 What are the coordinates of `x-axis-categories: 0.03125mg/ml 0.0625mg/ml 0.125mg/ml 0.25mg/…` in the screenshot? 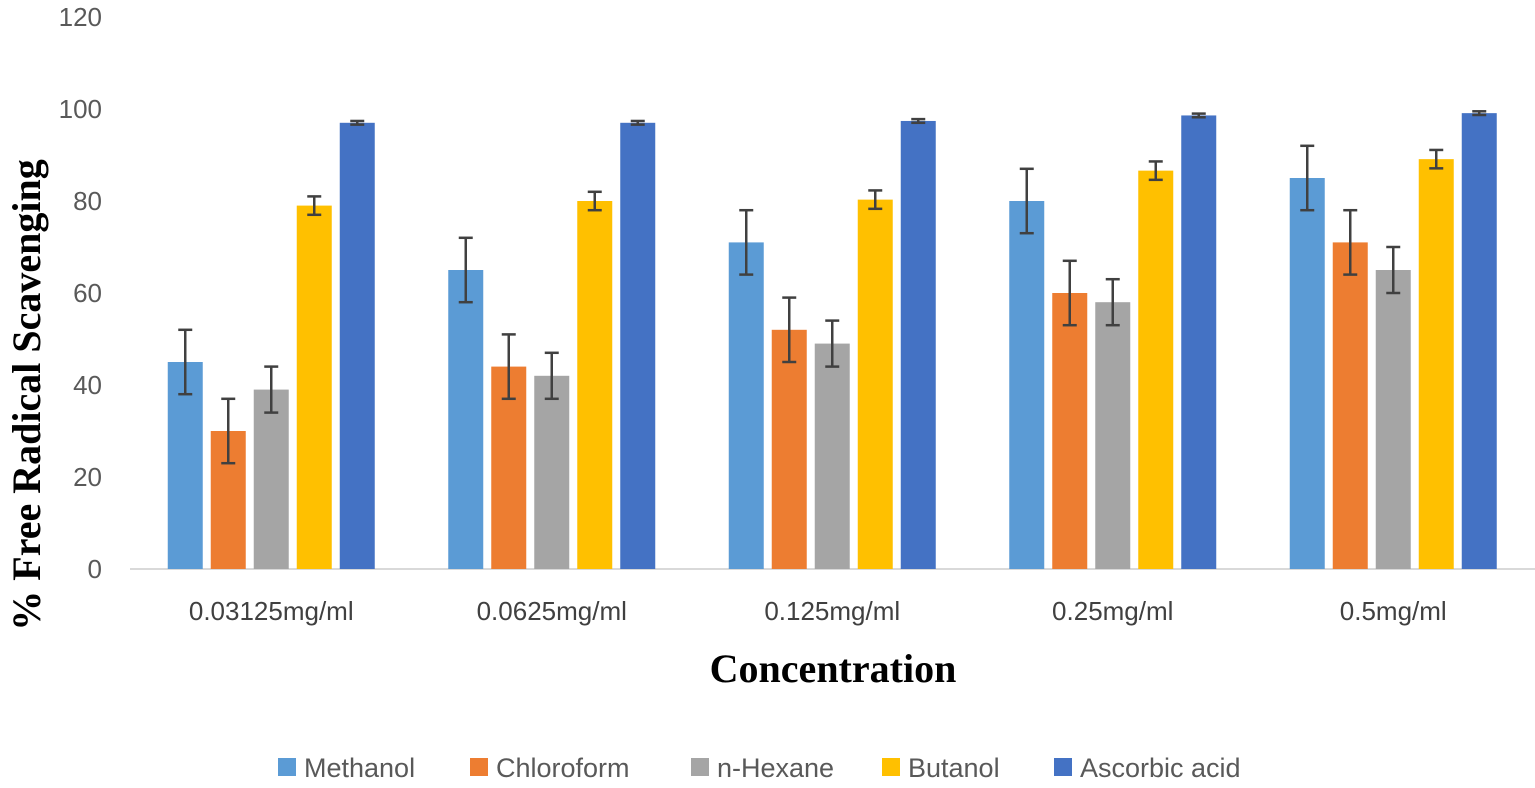 It's located at (818, 611).